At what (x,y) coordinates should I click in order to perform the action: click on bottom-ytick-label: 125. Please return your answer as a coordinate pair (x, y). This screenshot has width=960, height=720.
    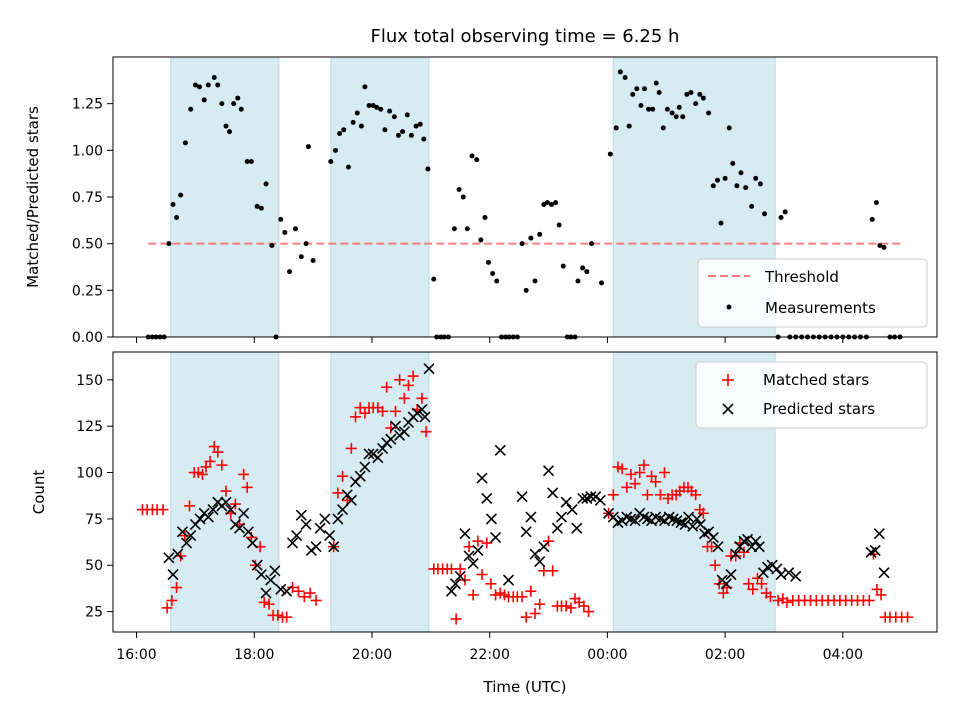
    Looking at the image, I should click on (89, 427).